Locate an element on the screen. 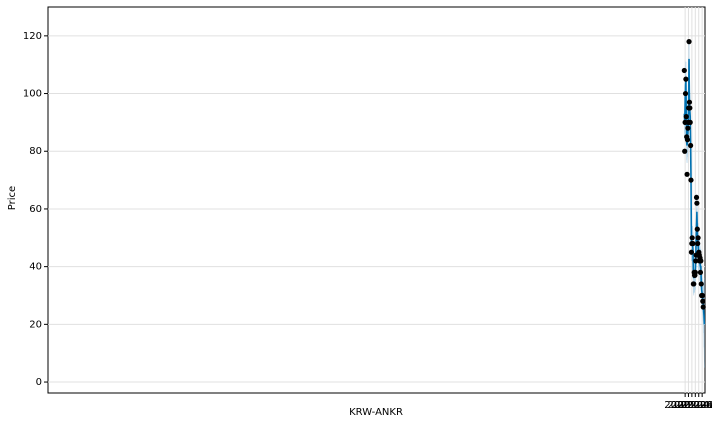 Image resolution: width=712 pixels, height=428 pixels. y-tick-label: 20 is located at coordinates (35, 324).